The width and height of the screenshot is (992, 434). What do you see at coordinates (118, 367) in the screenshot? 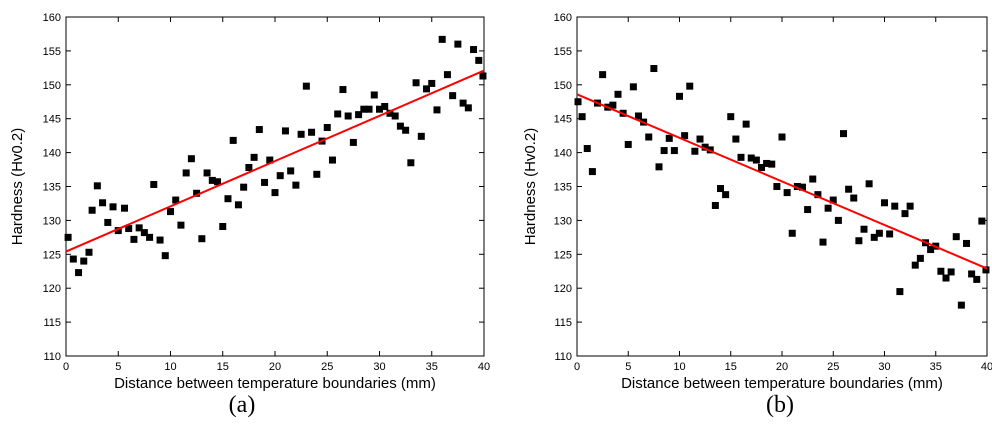
I see `x-tick-label-a: 5` at bounding box center [118, 367].